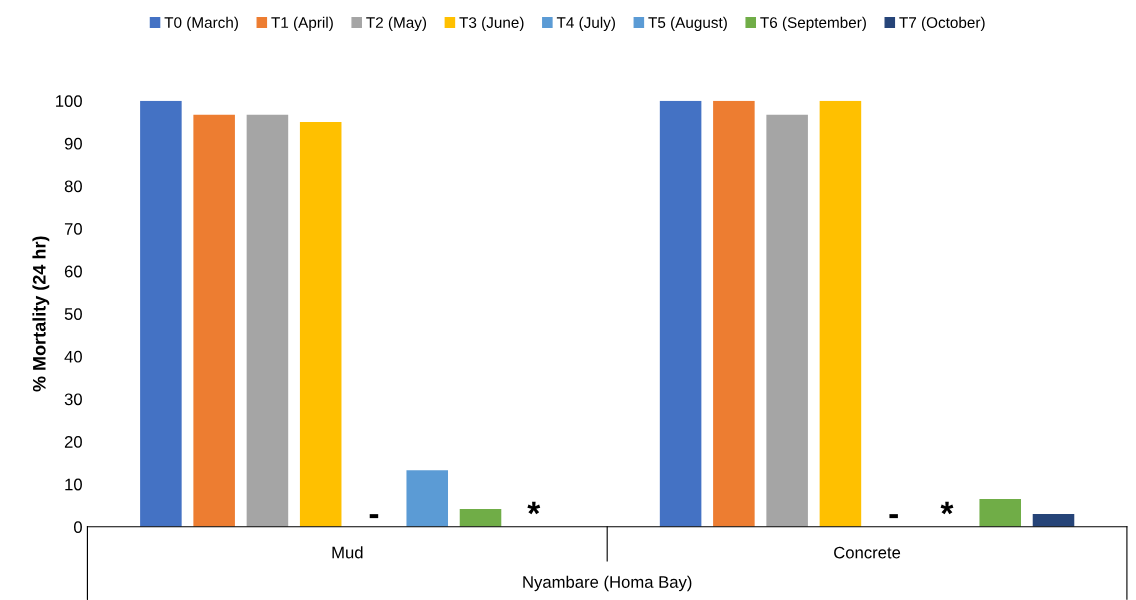  Describe the element at coordinates (73, 229) in the screenshot. I see `y-tick-label: 70` at that location.